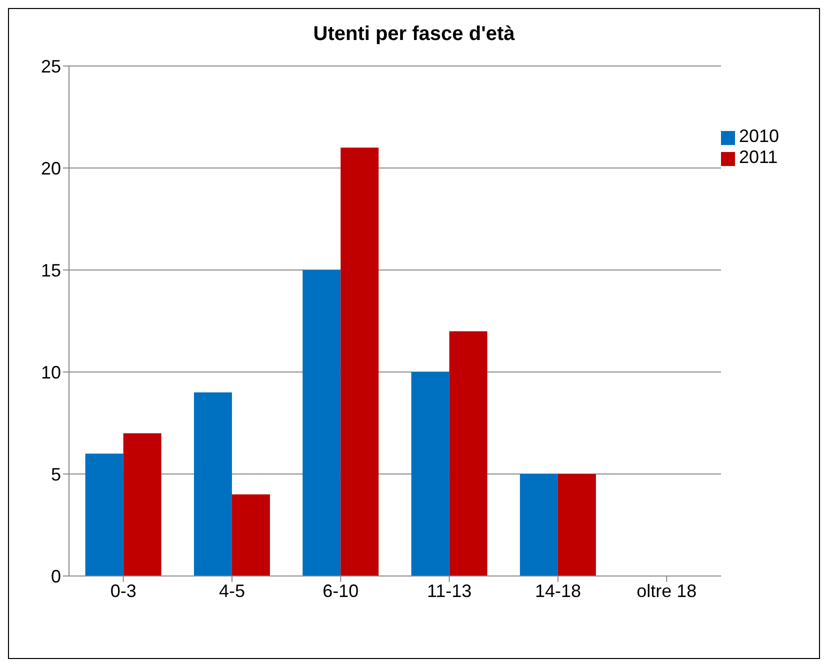 This screenshot has width=830, height=669. What do you see at coordinates (50, 270) in the screenshot?
I see `y-tick-label: 15` at bounding box center [50, 270].